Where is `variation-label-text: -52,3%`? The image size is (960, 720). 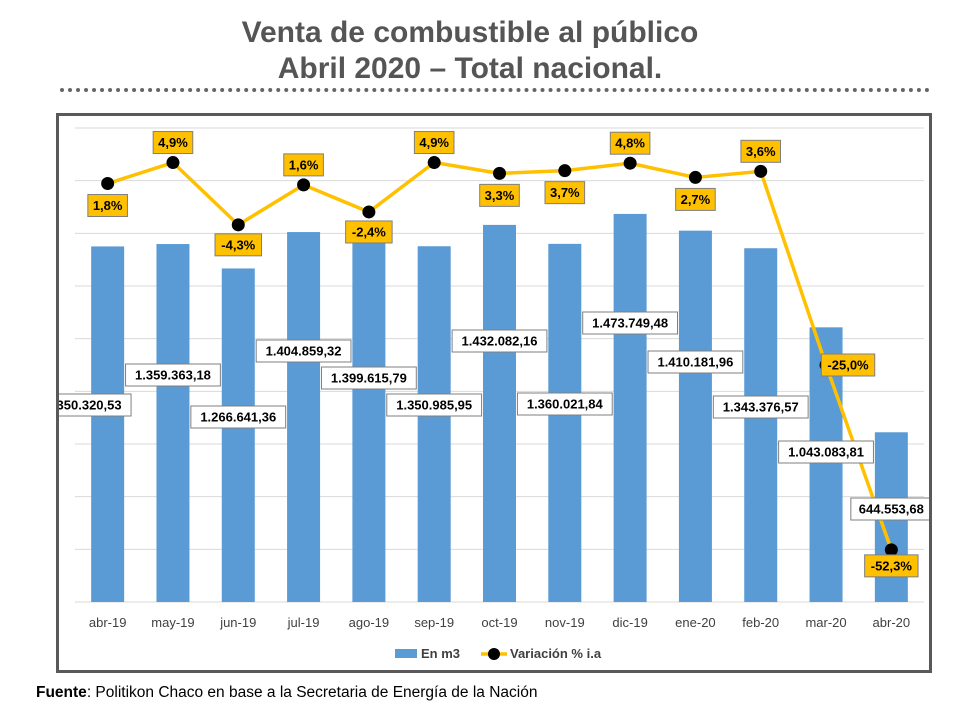
variation-label-text: -52,3% is located at coordinates (892, 565).